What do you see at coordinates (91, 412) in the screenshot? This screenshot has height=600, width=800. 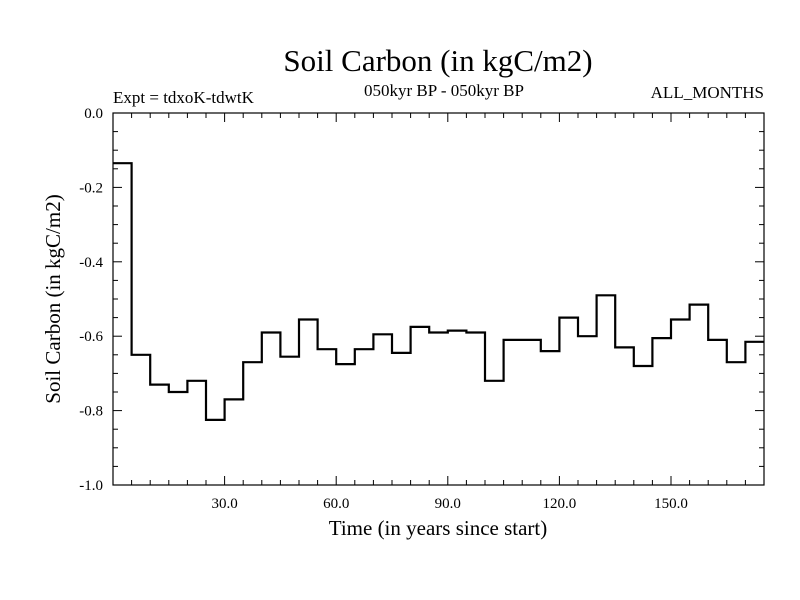 I see `y-tick-label: -0.8` at bounding box center [91, 412].